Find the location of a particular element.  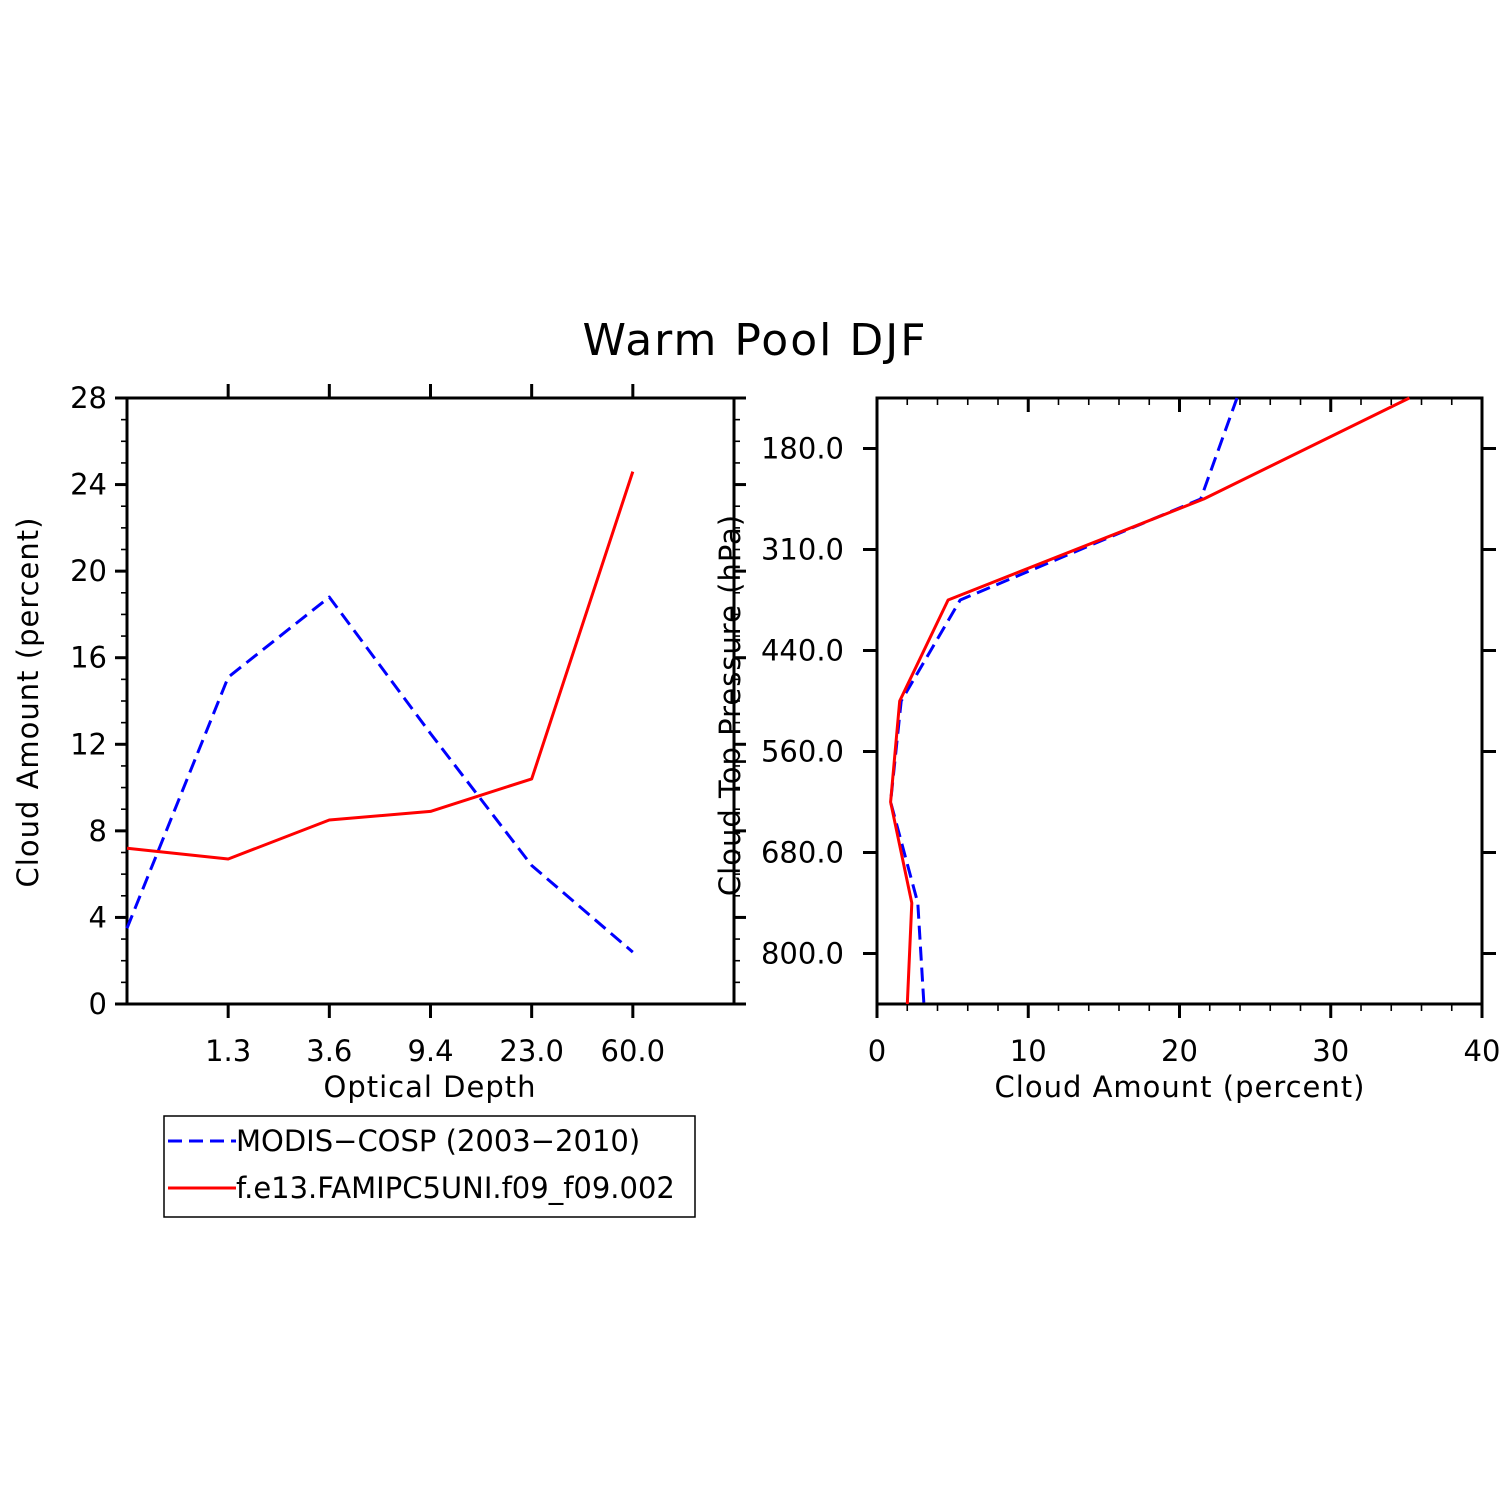

right-x-tick-label: 10 is located at coordinates (1028, 1051).